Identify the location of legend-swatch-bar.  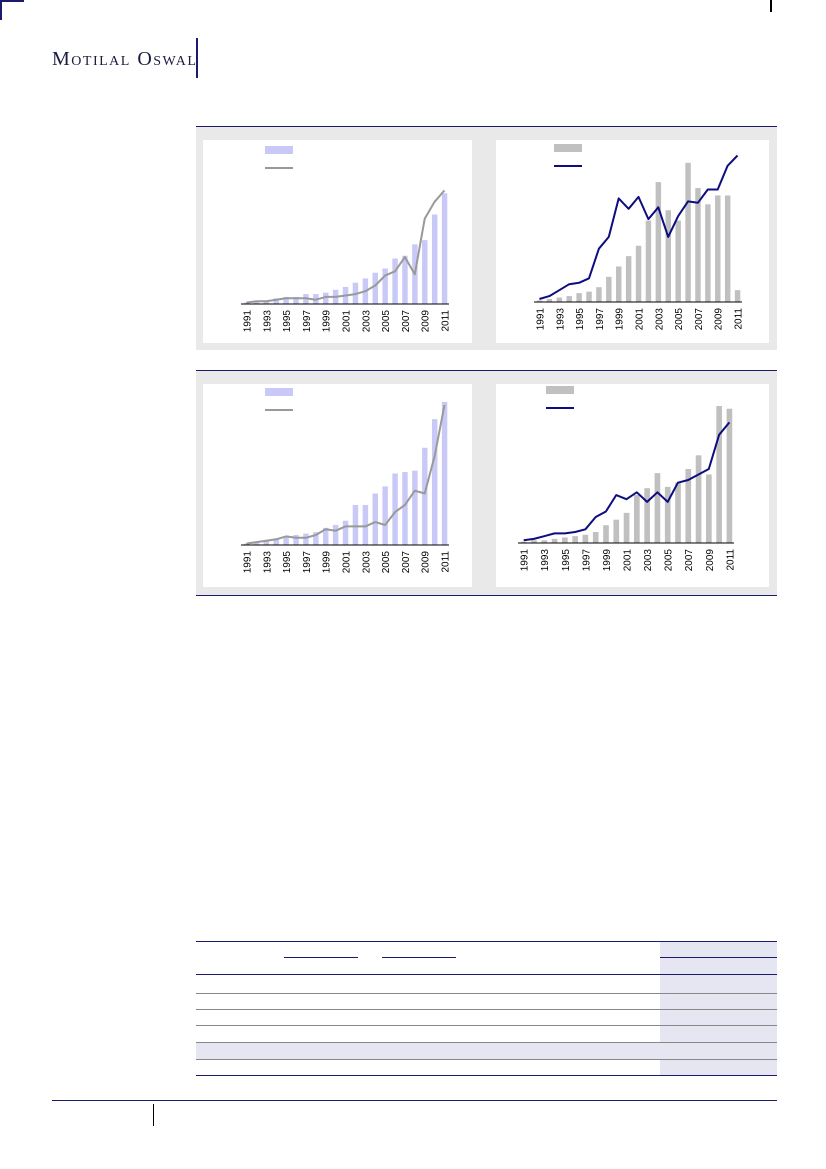
(560, 390).